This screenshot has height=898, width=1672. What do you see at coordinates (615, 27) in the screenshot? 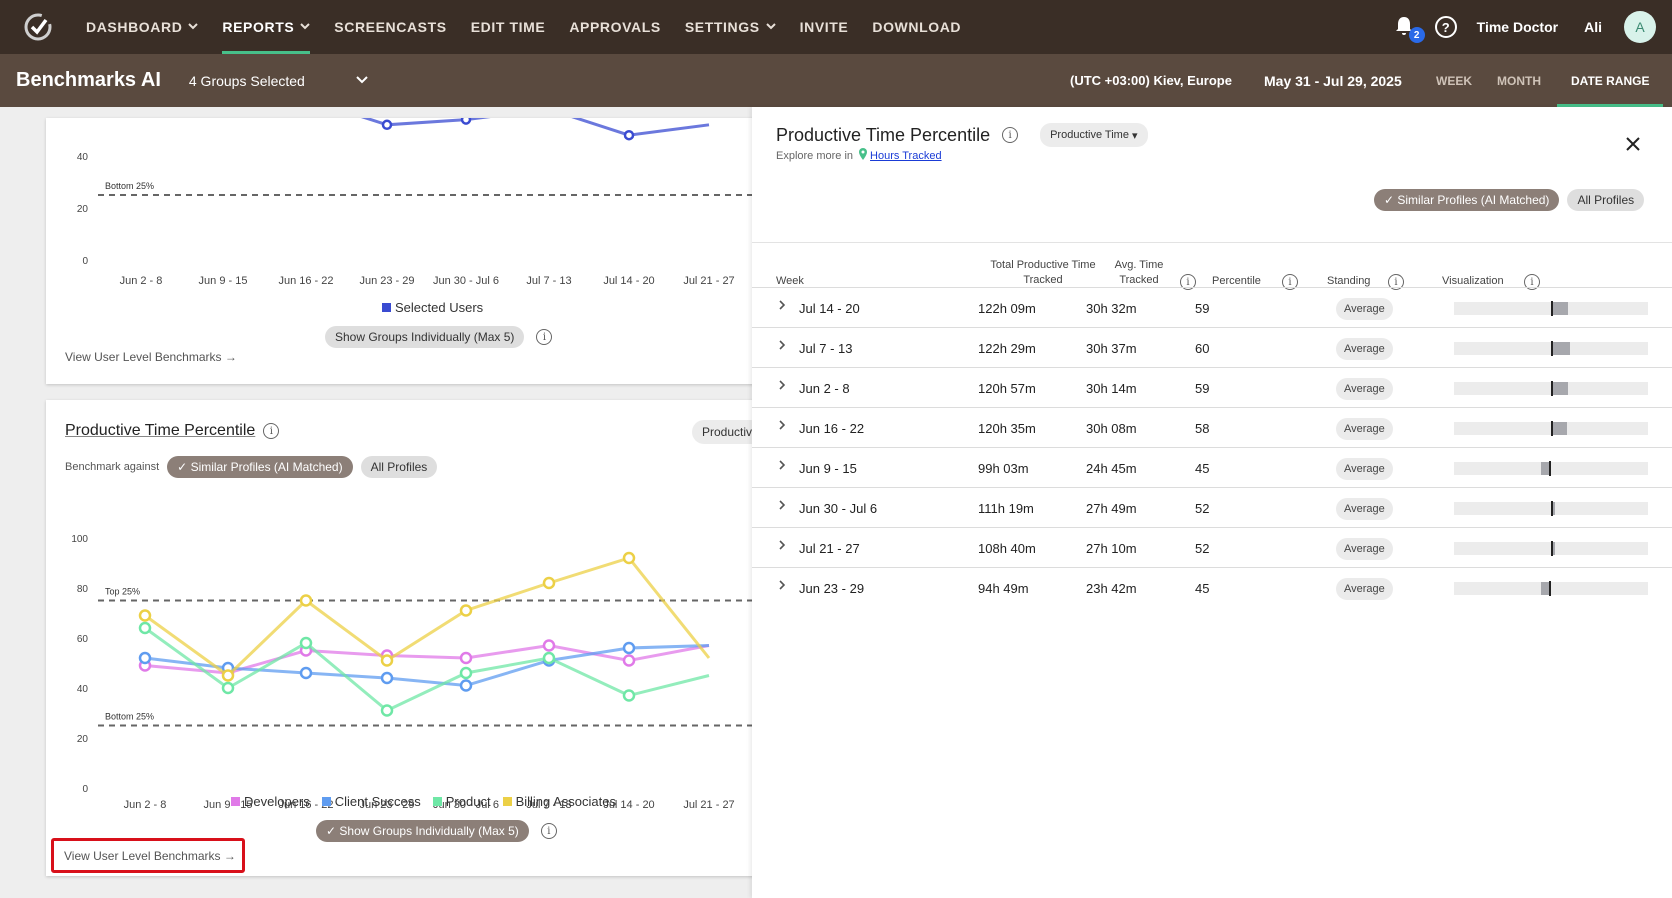
I see `nav-item-approvals: APPROVALS` at bounding box center [615, 27].